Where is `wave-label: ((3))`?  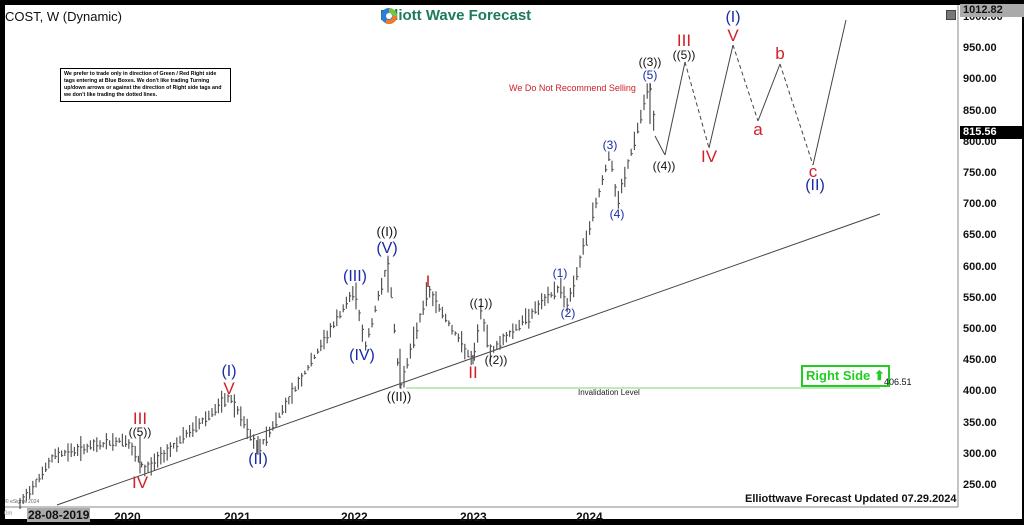
wave-label: ((3)) is located at coordinates (650, 62).